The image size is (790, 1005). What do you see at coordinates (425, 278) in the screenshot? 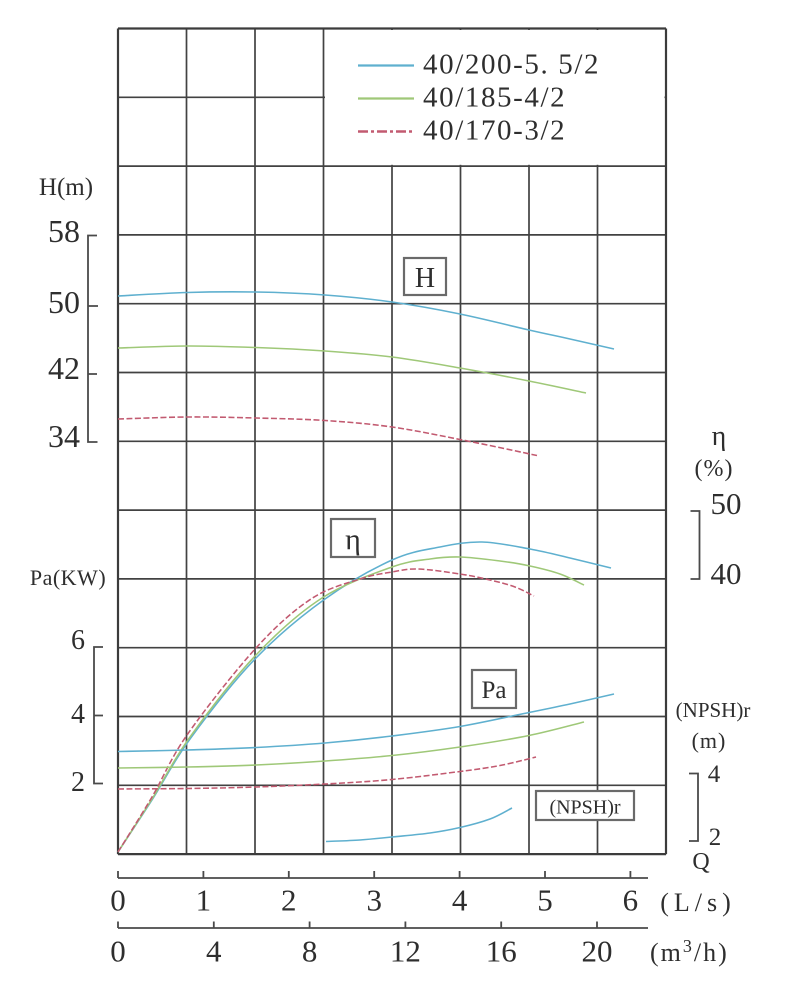
I see `svg-text: H` at bounding box center [425, 278].